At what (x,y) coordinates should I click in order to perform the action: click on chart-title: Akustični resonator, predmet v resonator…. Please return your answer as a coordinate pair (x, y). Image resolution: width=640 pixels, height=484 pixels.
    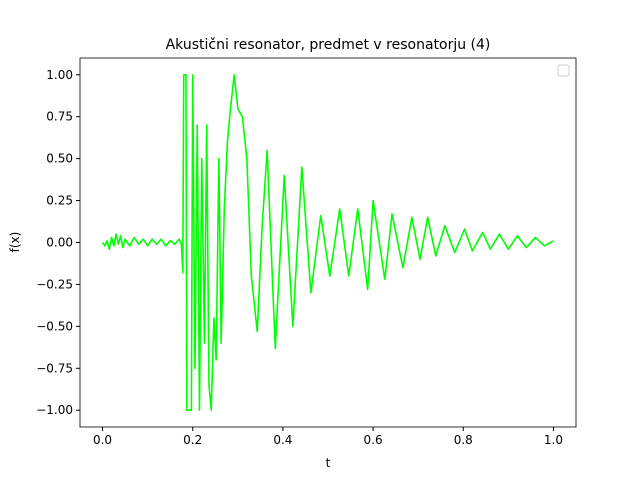
    Looking at the image, I should click on (328, 45).